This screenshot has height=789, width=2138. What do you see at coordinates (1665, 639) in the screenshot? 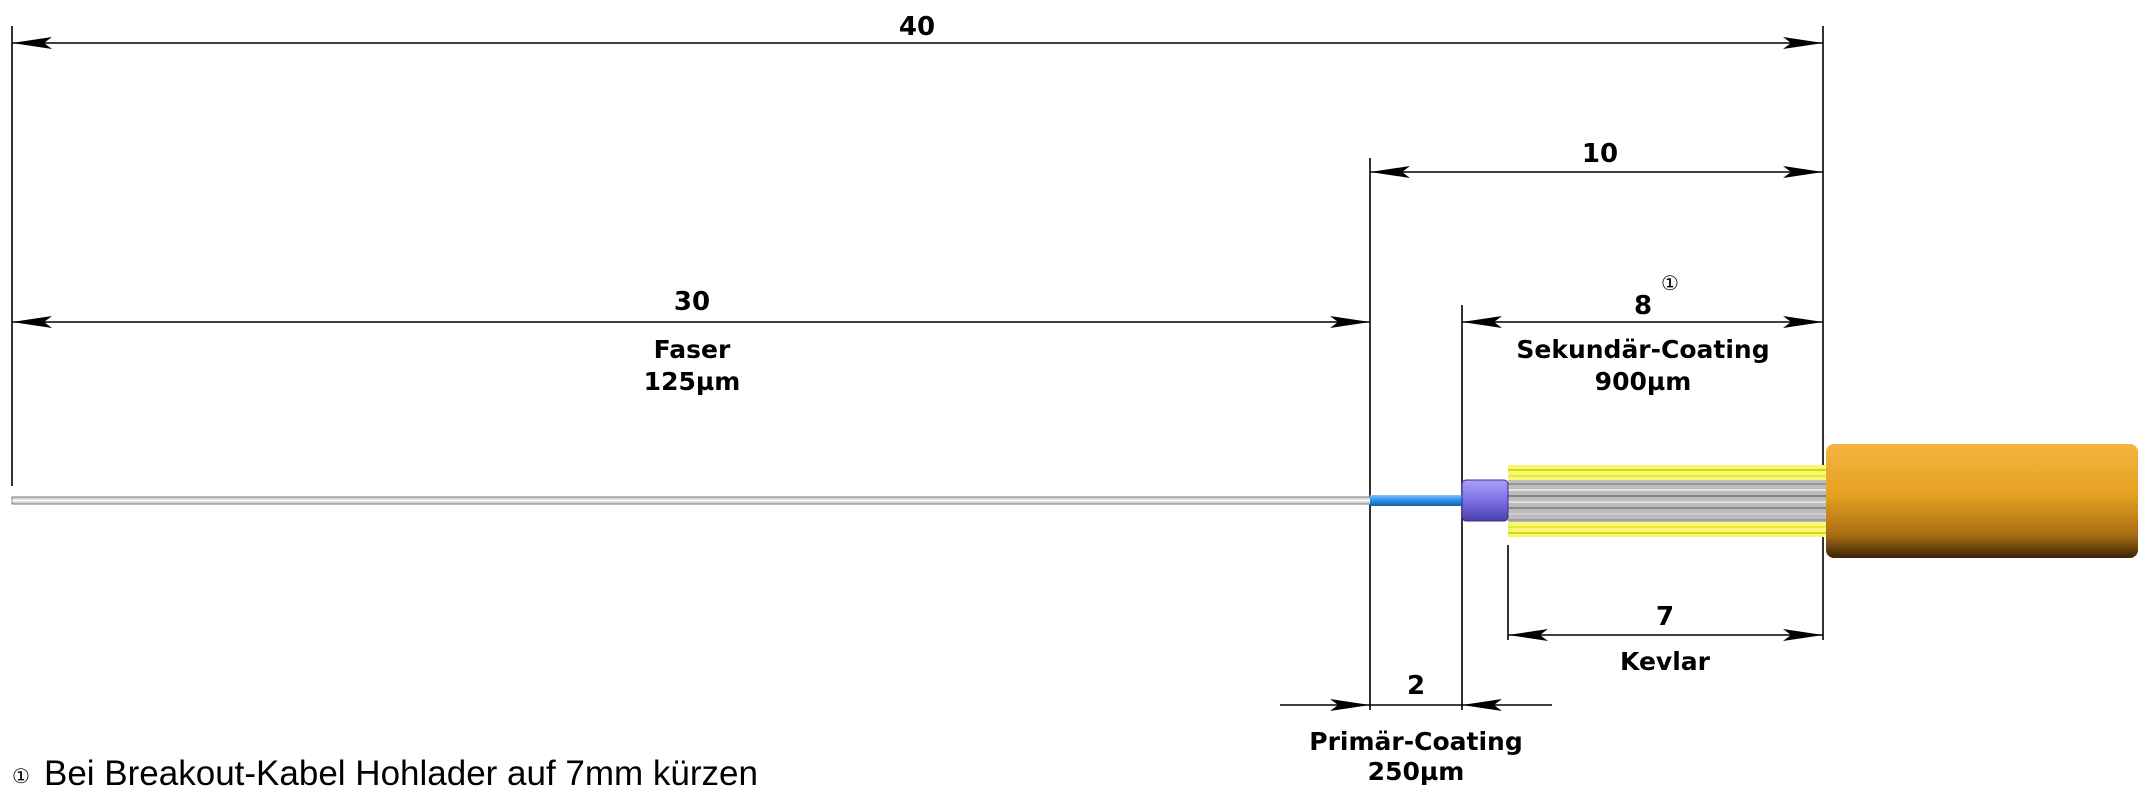
I see `dimension-kevlar: 7 Kevlar` at bounding box center [1665, 639].